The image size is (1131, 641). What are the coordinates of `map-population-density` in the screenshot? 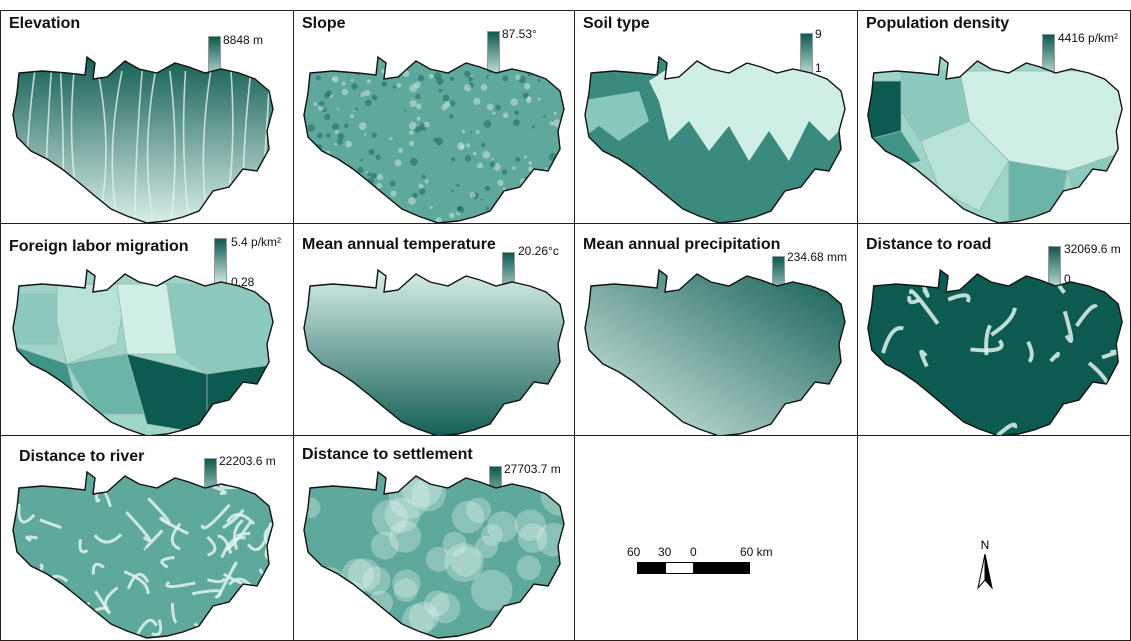 It's located at (995, 139).